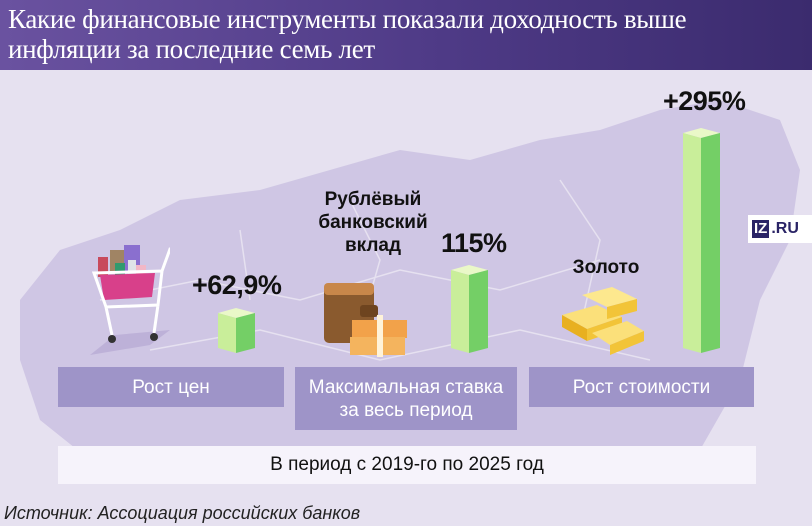 This screenshot has width=812, height=526. Describe the element at coordinates (701, 240) in the screenshot. I see `bar-gold` at that location.